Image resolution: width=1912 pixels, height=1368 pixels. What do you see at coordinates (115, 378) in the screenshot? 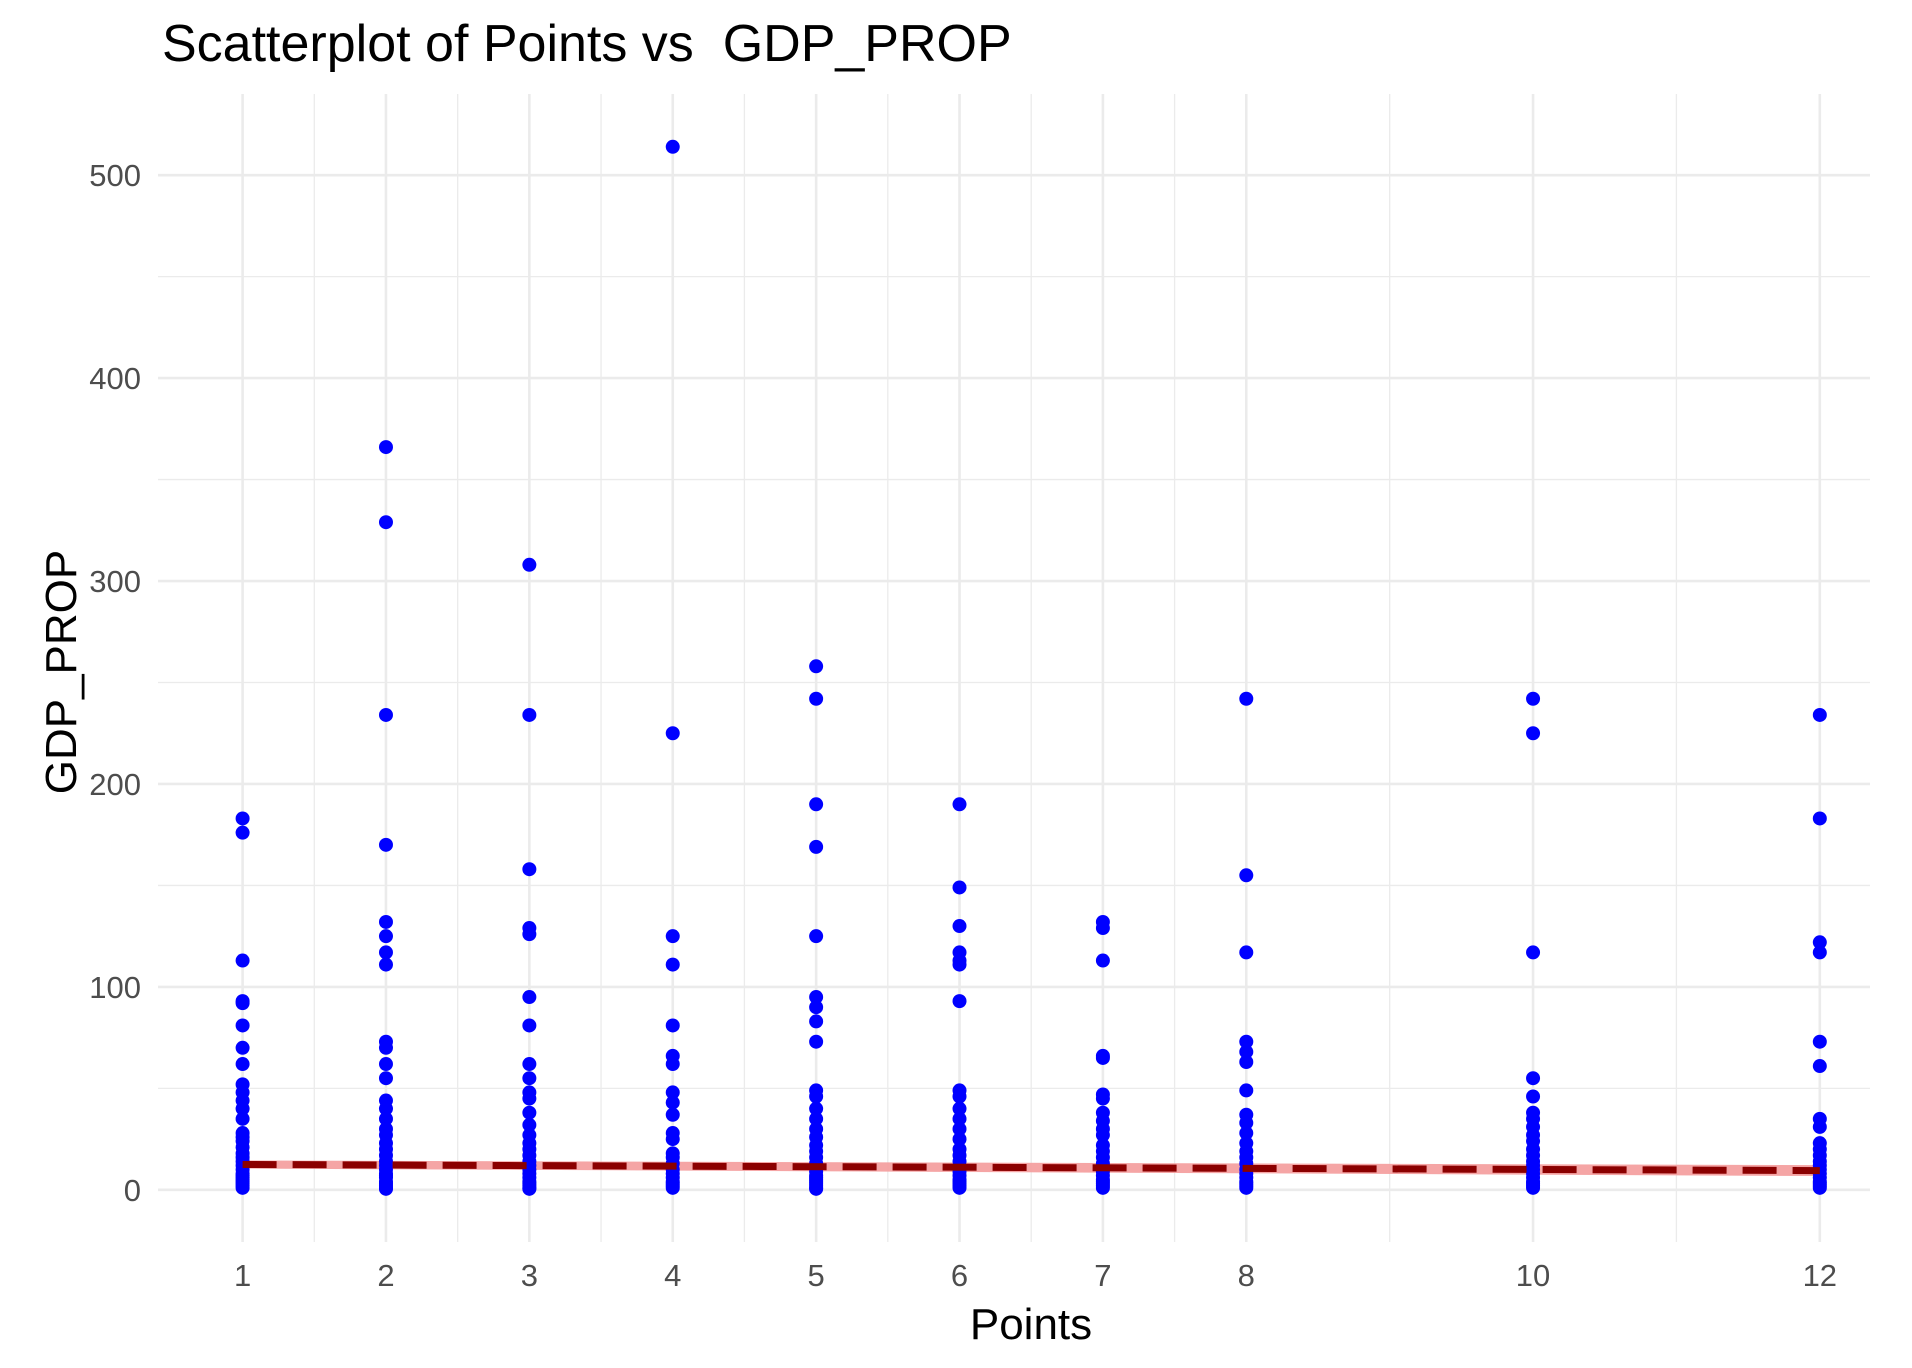
I see `y-tick-label: 400` at bounding box center [115, 378].